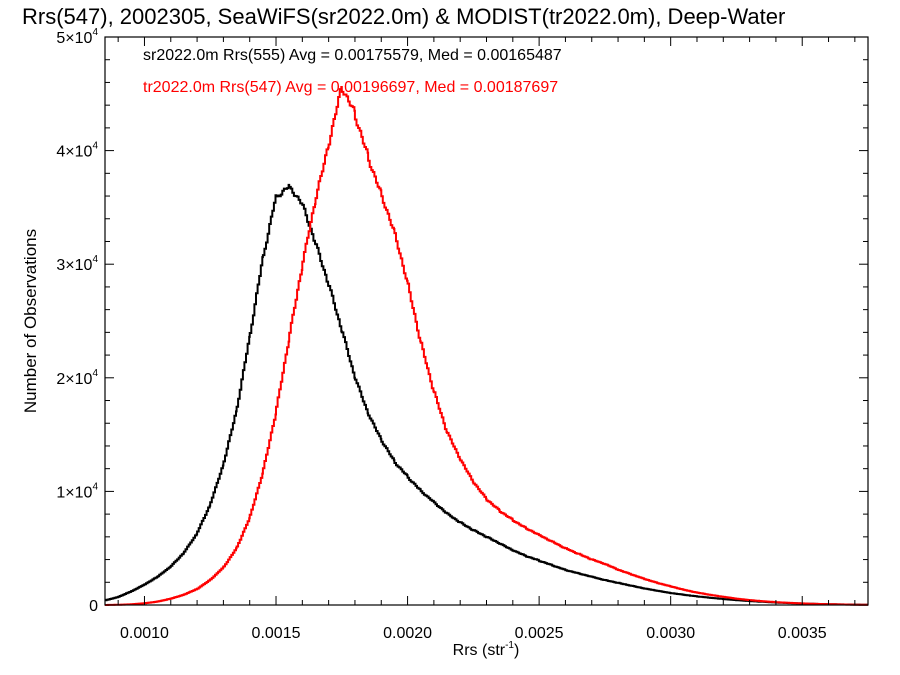 Image resolution: width=900 pixels, height=675 pixels. I want to click on x-tick-label: 0.0035, so click(802, 633).